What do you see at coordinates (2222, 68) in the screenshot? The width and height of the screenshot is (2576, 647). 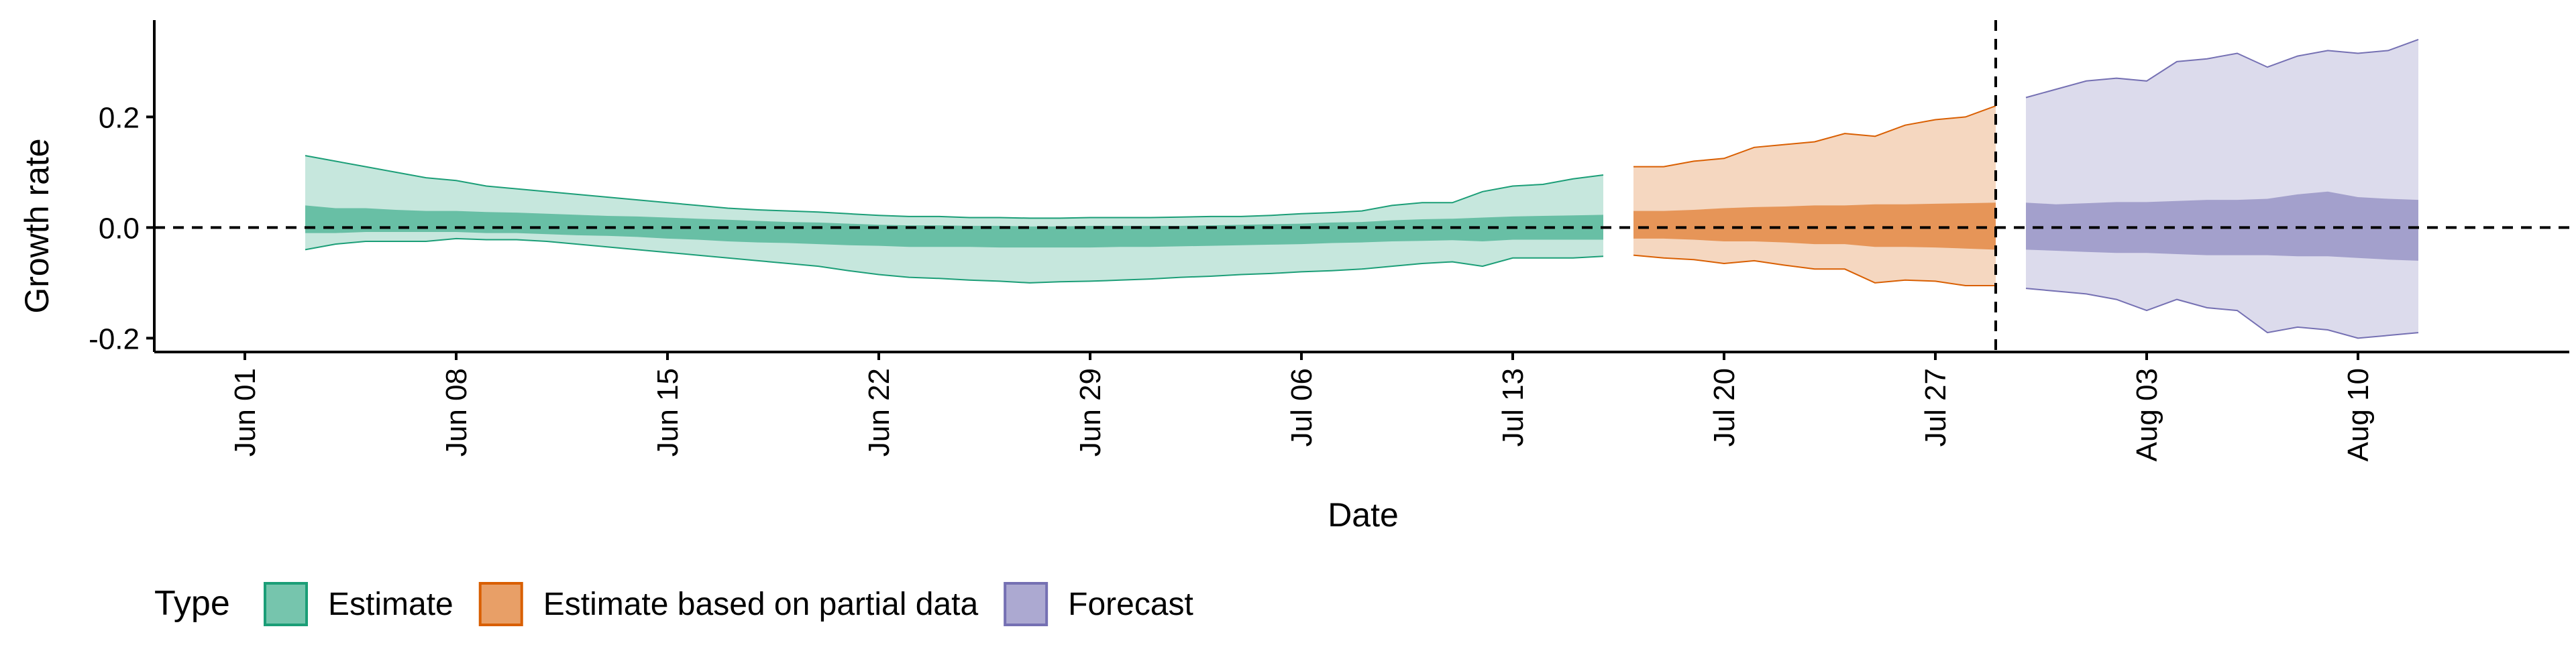 I see `forecast-outer-upper-edge` at bounding box center [2222, 68].